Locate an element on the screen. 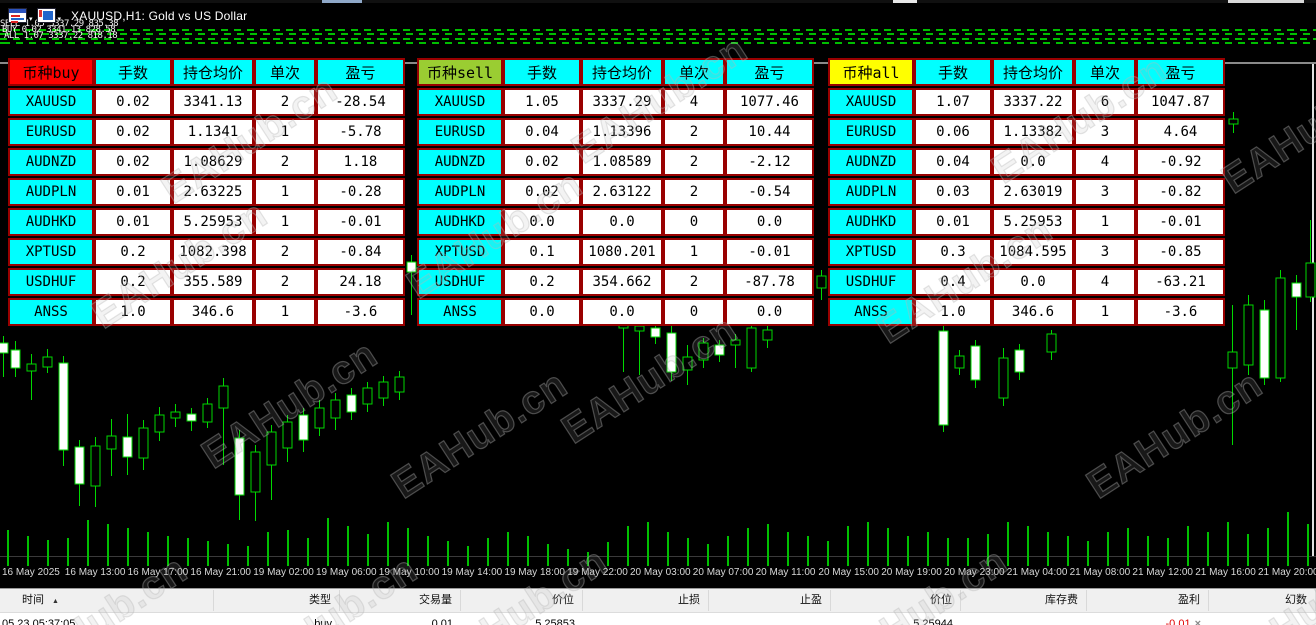 Image resolution: width=1316 pixels, height=625 pixels. time-axis-label: 19 May 22:00 is located at coordinates (597, 572).